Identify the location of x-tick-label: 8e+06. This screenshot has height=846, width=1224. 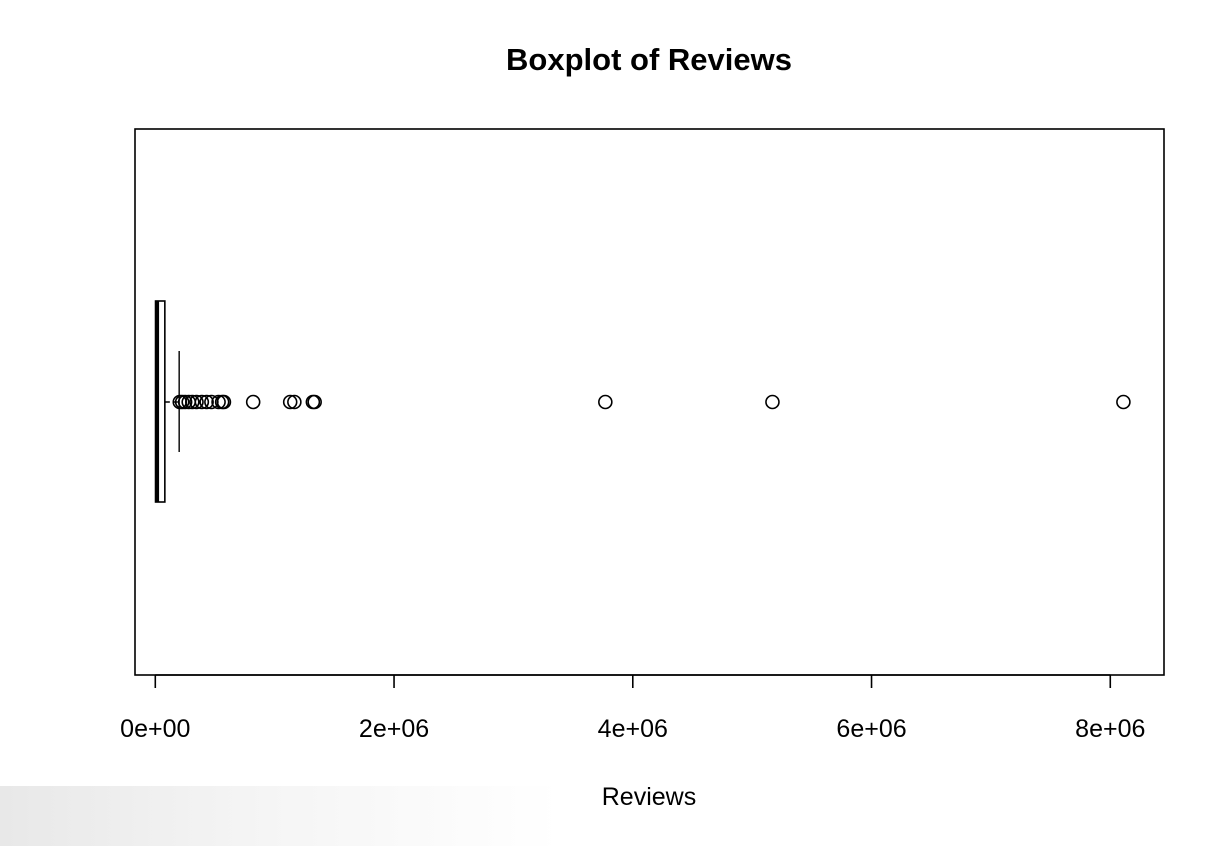
(1110, 729).